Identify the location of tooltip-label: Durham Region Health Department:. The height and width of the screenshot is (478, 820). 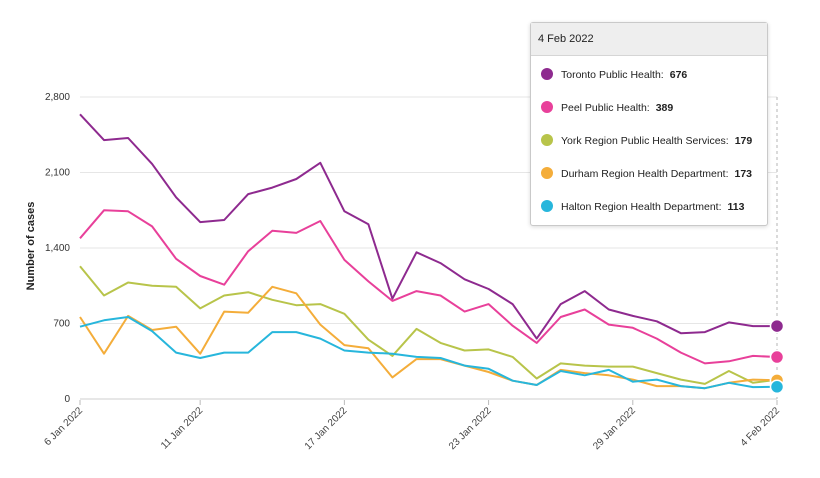
(645, 174).